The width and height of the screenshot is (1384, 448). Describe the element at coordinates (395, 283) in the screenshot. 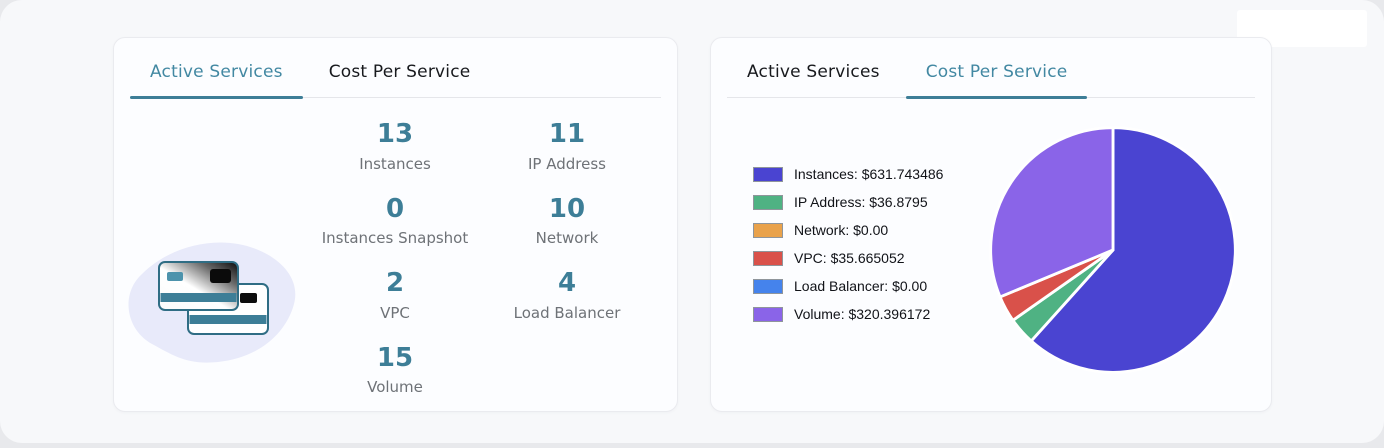

I see `stat-value: 2` at that location.